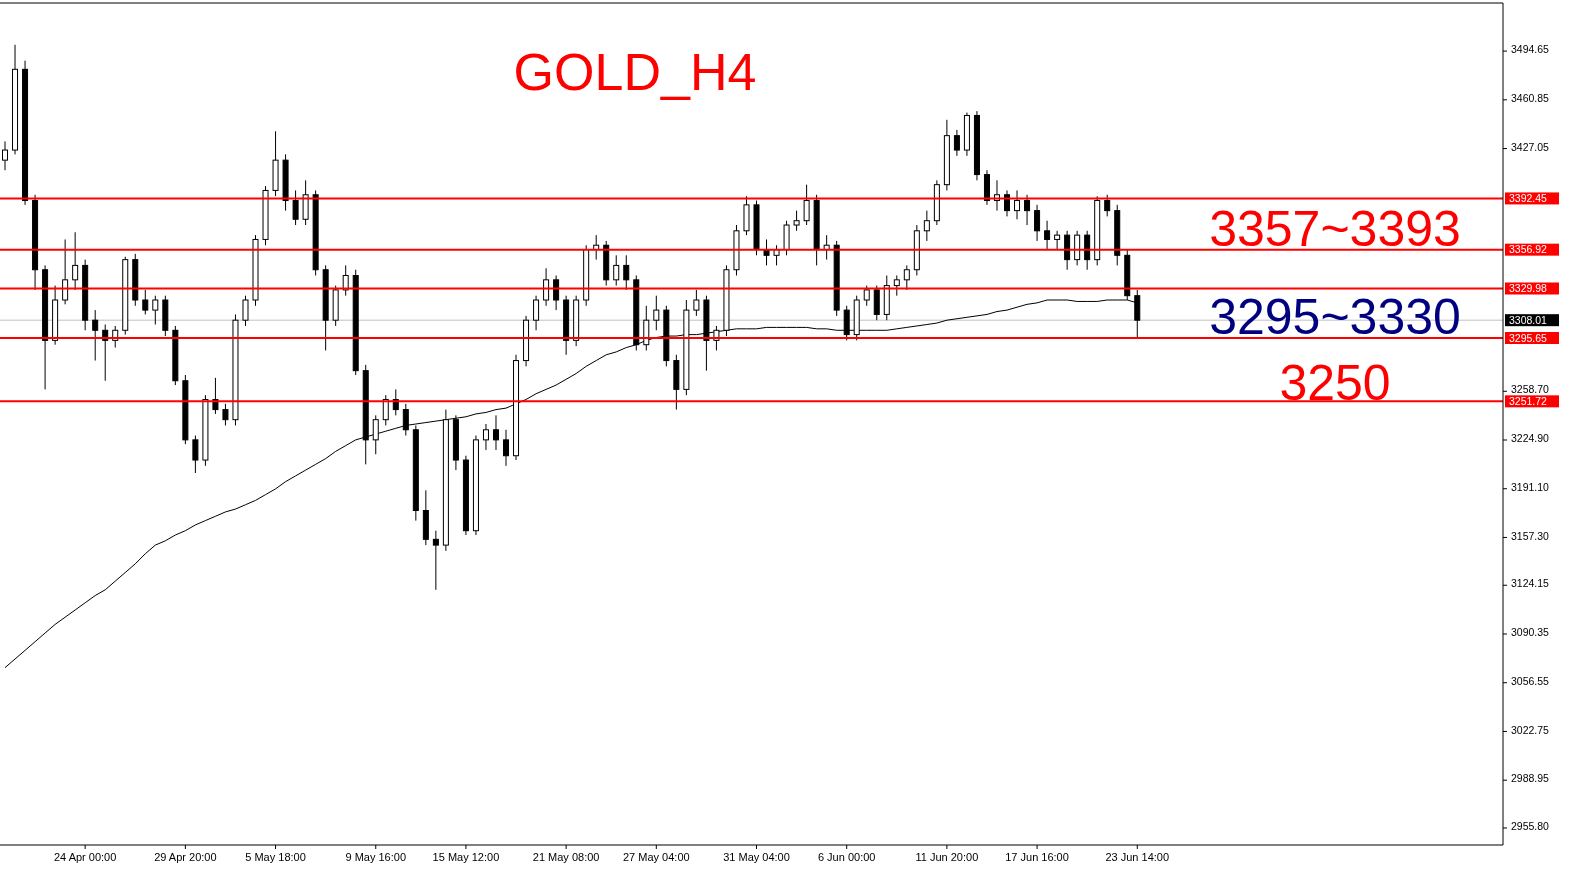 The width and height of the screenshot is (1582, 871). I want to click on y-tick-label: 3494.65, so click(1530, 49).